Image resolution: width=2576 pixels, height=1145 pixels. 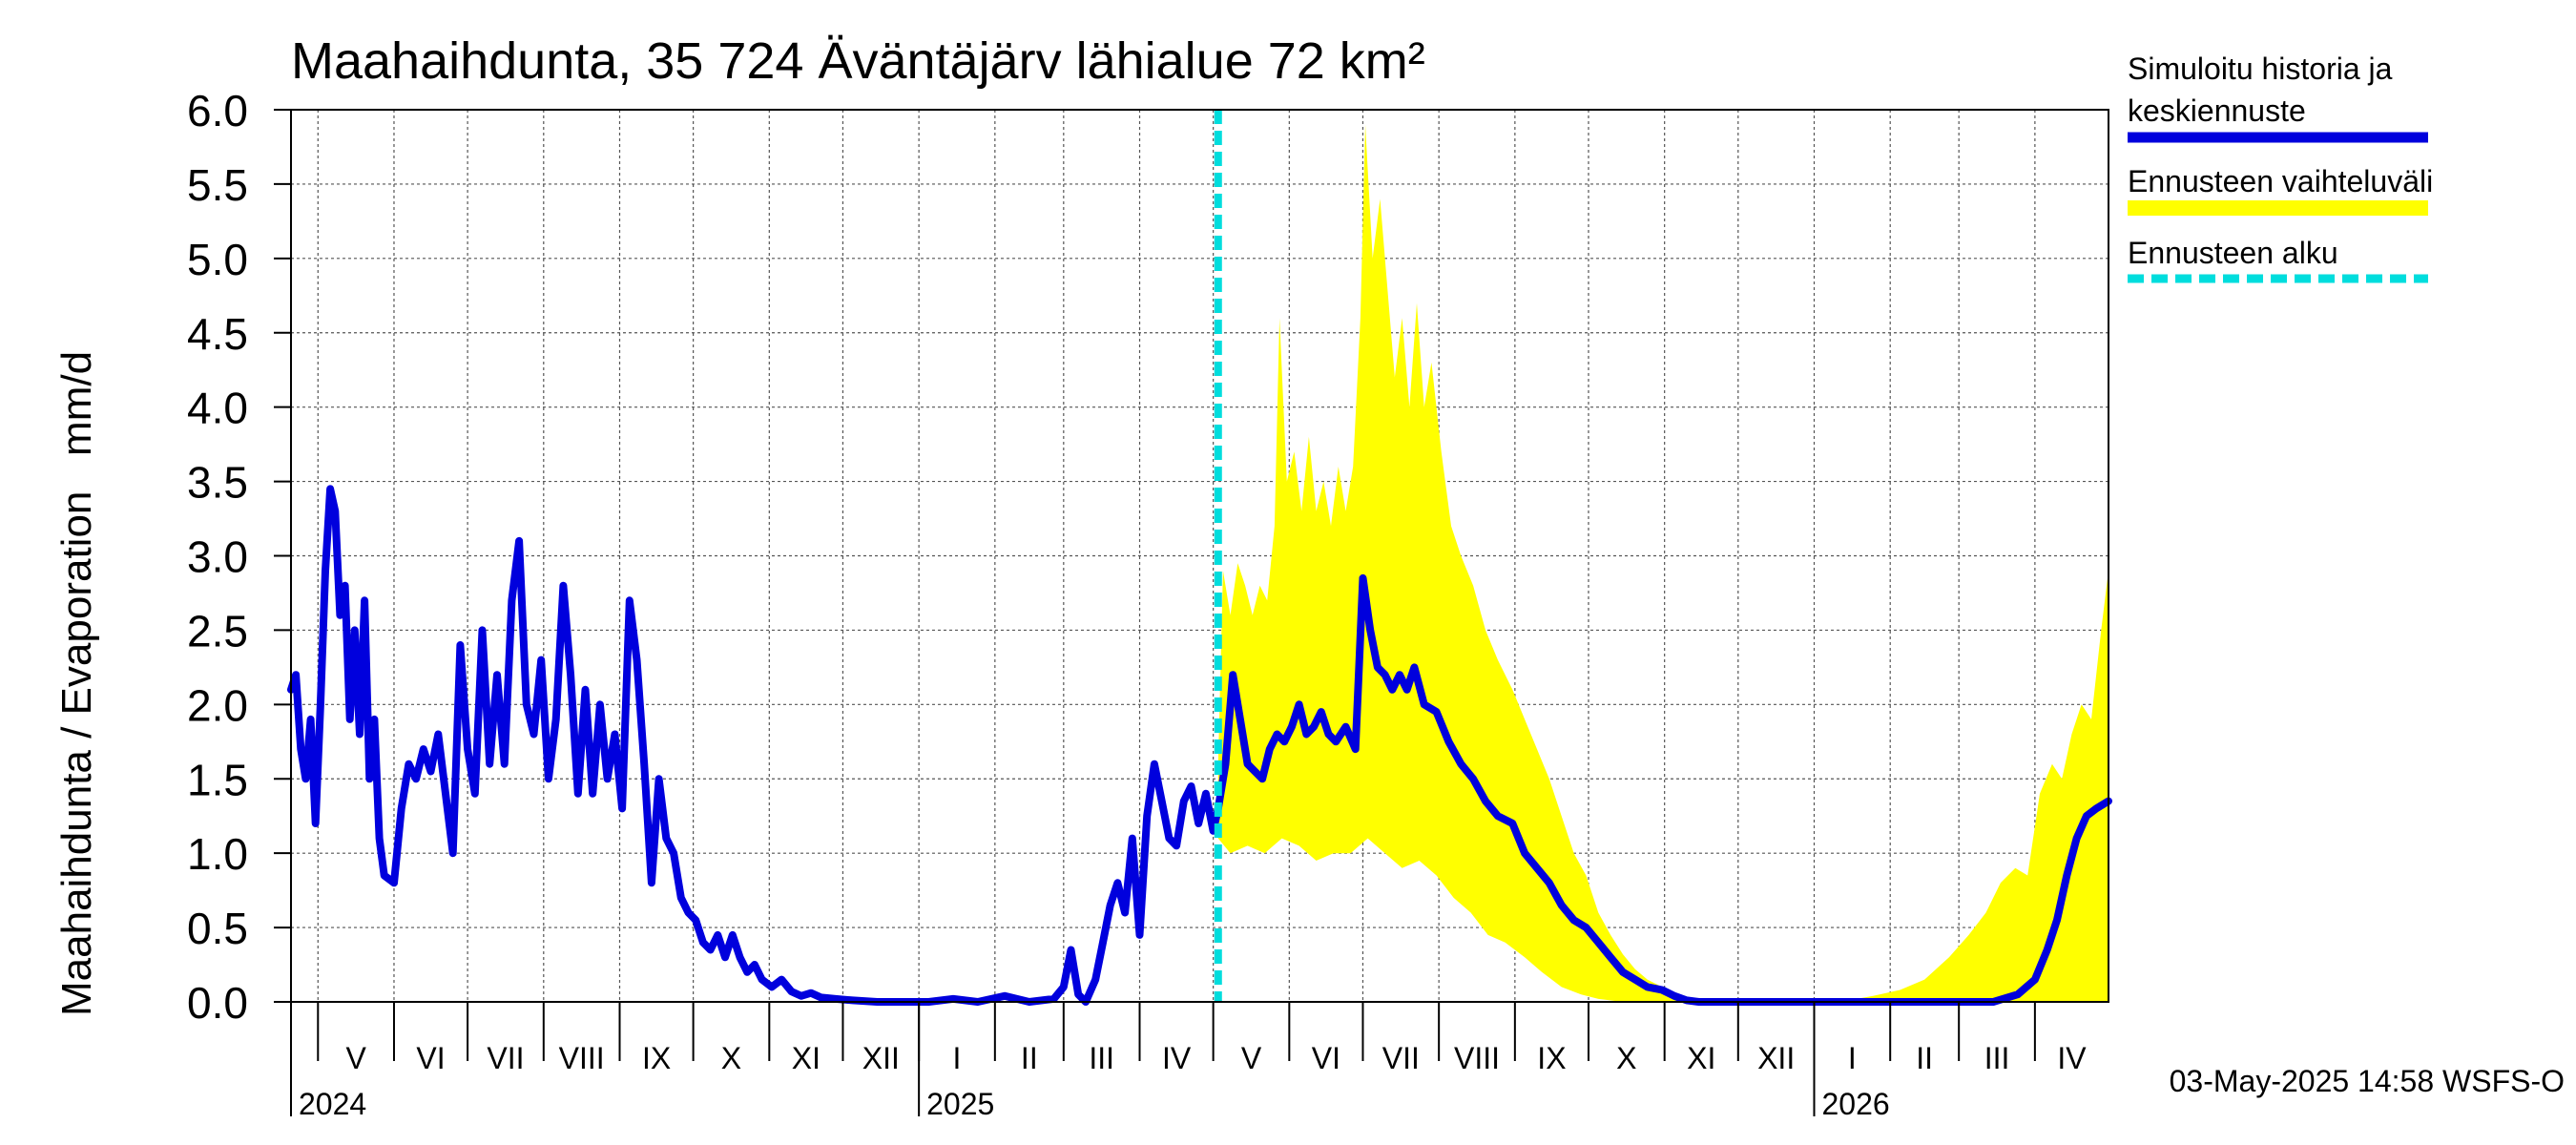 What do you see at coordinates (217, 185) in the screenshot?
I see `y-tick-label: 5.5` at bounding box center [217, 185].